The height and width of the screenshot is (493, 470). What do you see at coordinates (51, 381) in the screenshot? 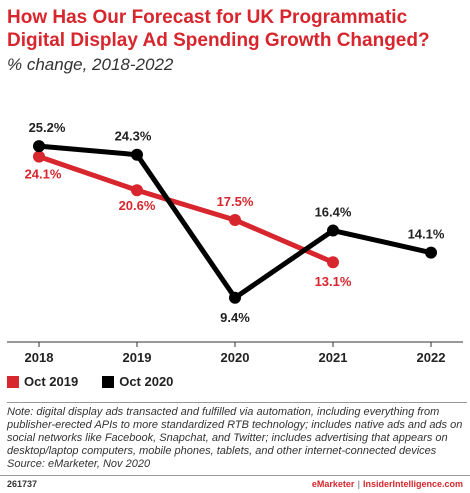
I see `legend-label-oct-2019: Oct 2019` at bounding box center [51, 381].